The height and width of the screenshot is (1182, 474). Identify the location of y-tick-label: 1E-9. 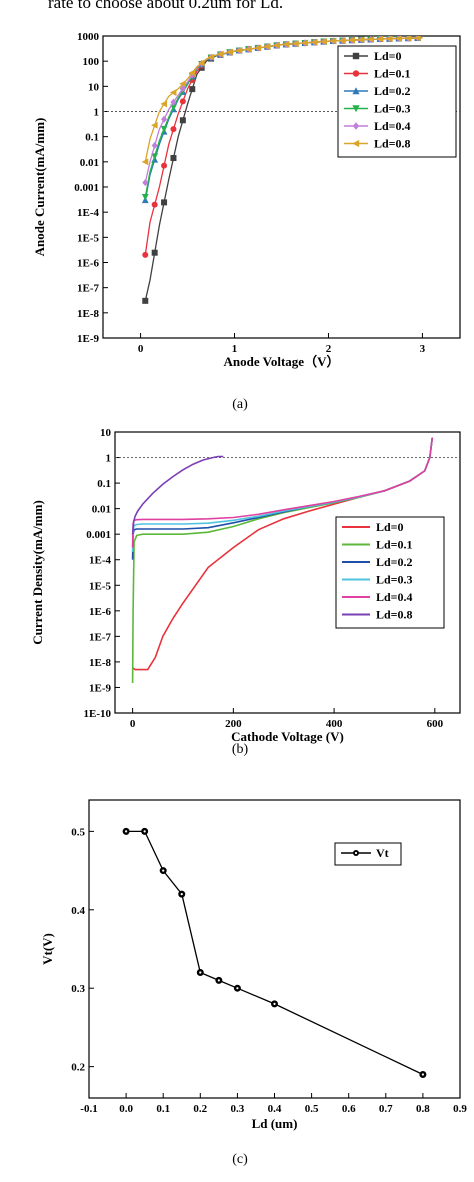
(100, 688).